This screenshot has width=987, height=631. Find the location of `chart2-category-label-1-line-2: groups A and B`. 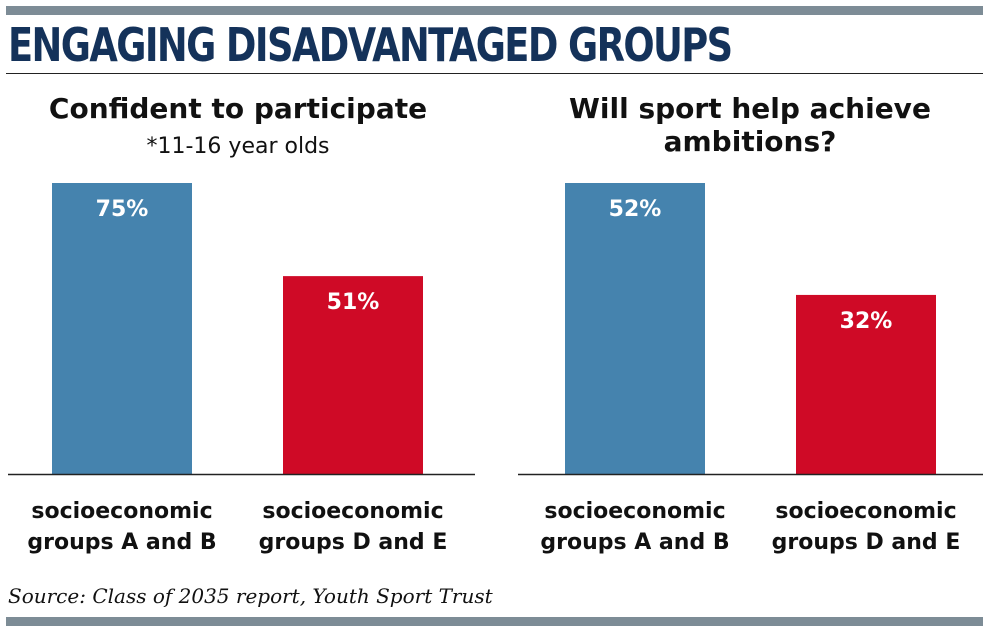

chart2-category-label-1-line-2: groups A and B is located at coordinates (634, 542).